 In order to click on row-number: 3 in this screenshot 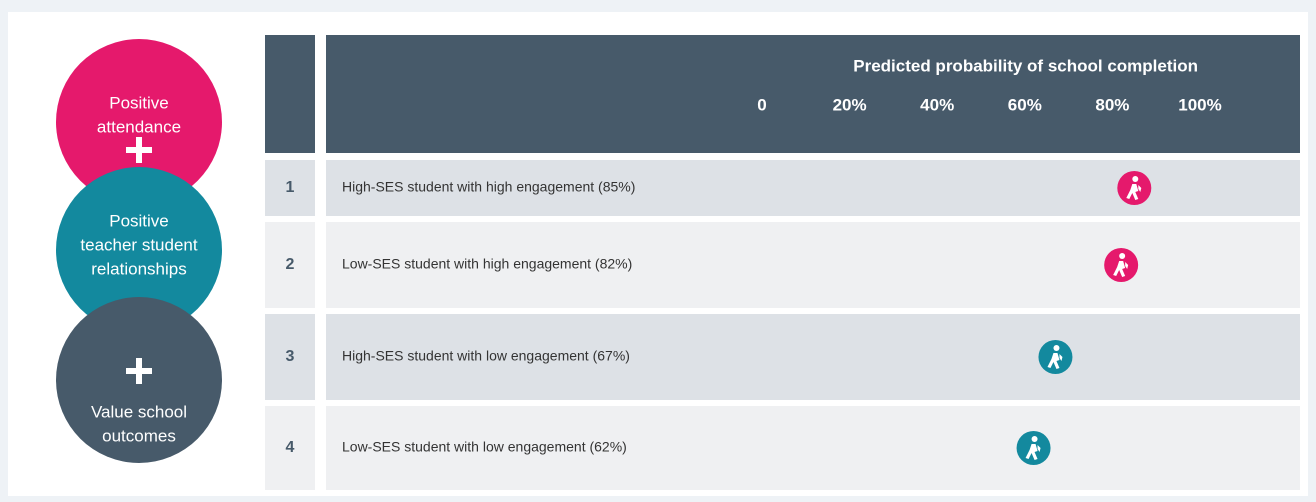, I will do `click(290, 356)`.